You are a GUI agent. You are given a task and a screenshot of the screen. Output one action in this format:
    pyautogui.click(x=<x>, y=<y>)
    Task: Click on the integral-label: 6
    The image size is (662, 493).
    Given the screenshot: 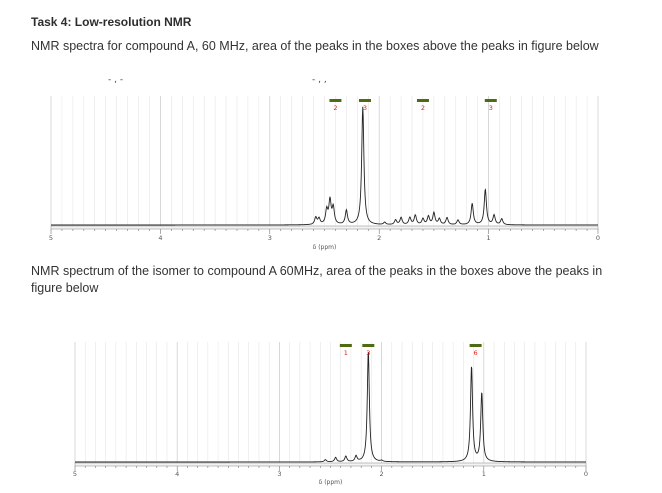 What is the action you would take?
    pyautogui.click(x=476, y=353)
    